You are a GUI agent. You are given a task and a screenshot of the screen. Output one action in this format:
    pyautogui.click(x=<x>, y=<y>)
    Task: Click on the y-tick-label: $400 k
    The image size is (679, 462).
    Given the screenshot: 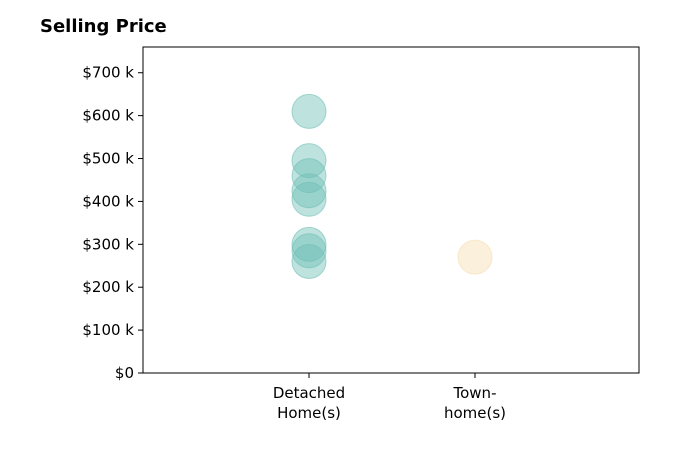 What is the action you would take?
    pyautogui.click(x=108, y=201)
    